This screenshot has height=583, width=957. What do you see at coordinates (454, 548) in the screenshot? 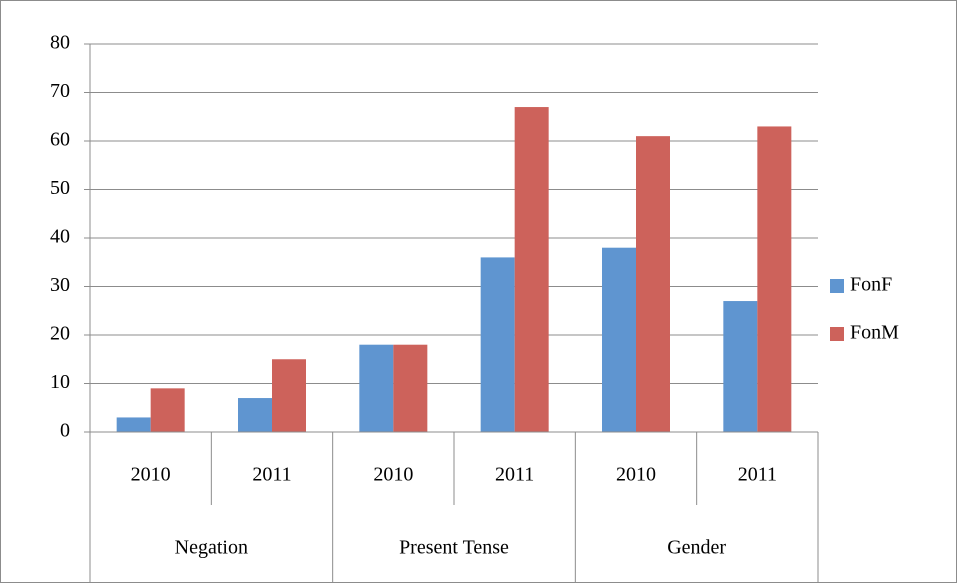
I see `group-label: Present Tense` at bounding box center [454, 548].